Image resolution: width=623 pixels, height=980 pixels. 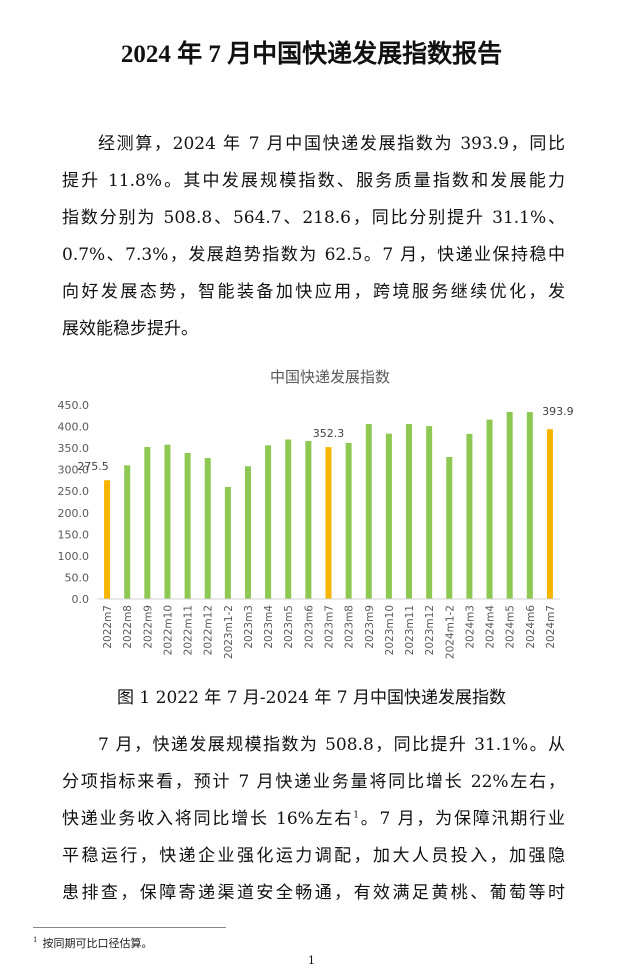 I want to click on bar-2023m10, so click(x=388, y=516).